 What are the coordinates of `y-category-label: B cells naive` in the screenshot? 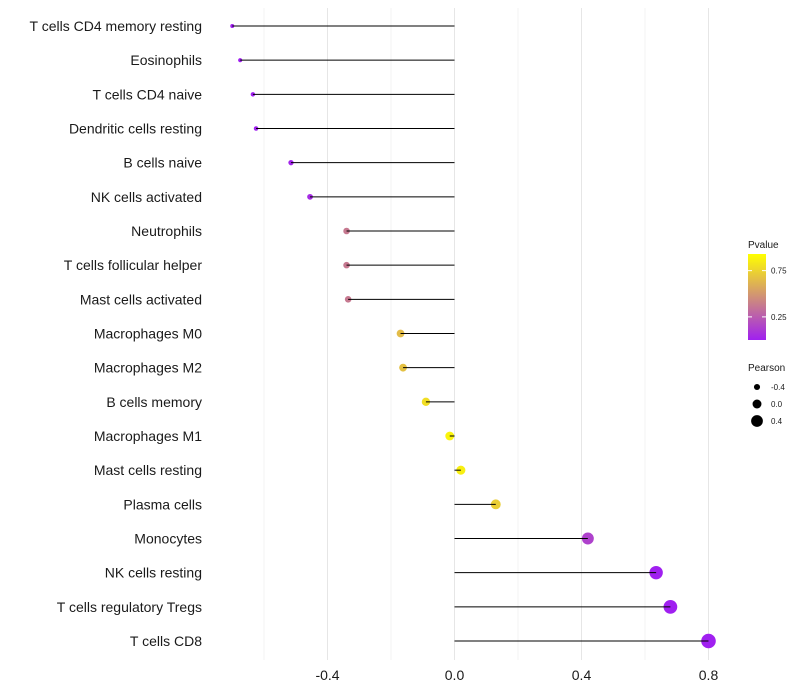 It's located at (162, 163).